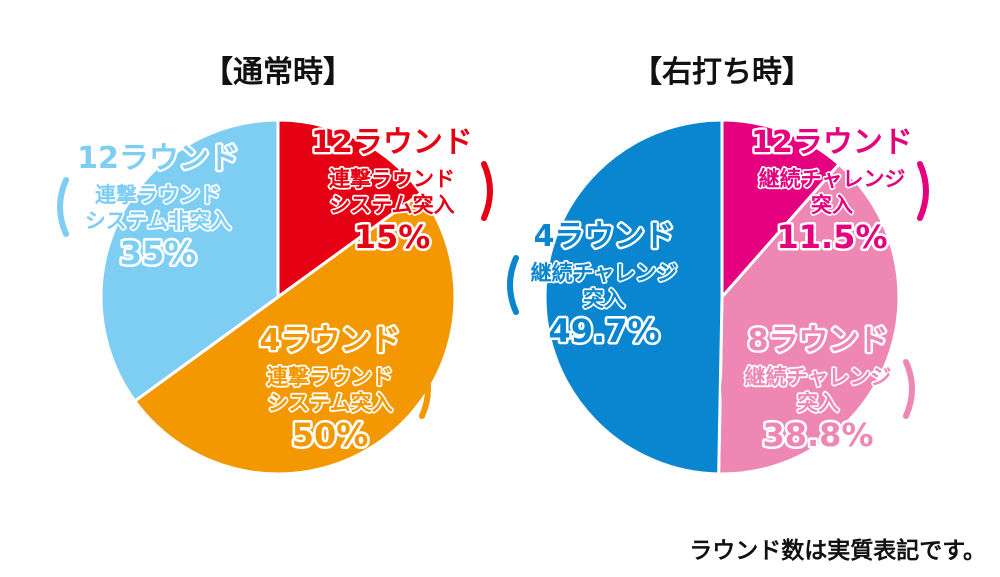 The height and width of the screenshot is (577, 1000). Describe the element at coordinates (603, 331) in the screenshot. I see `slice-value-label: 49.7%` at that location.